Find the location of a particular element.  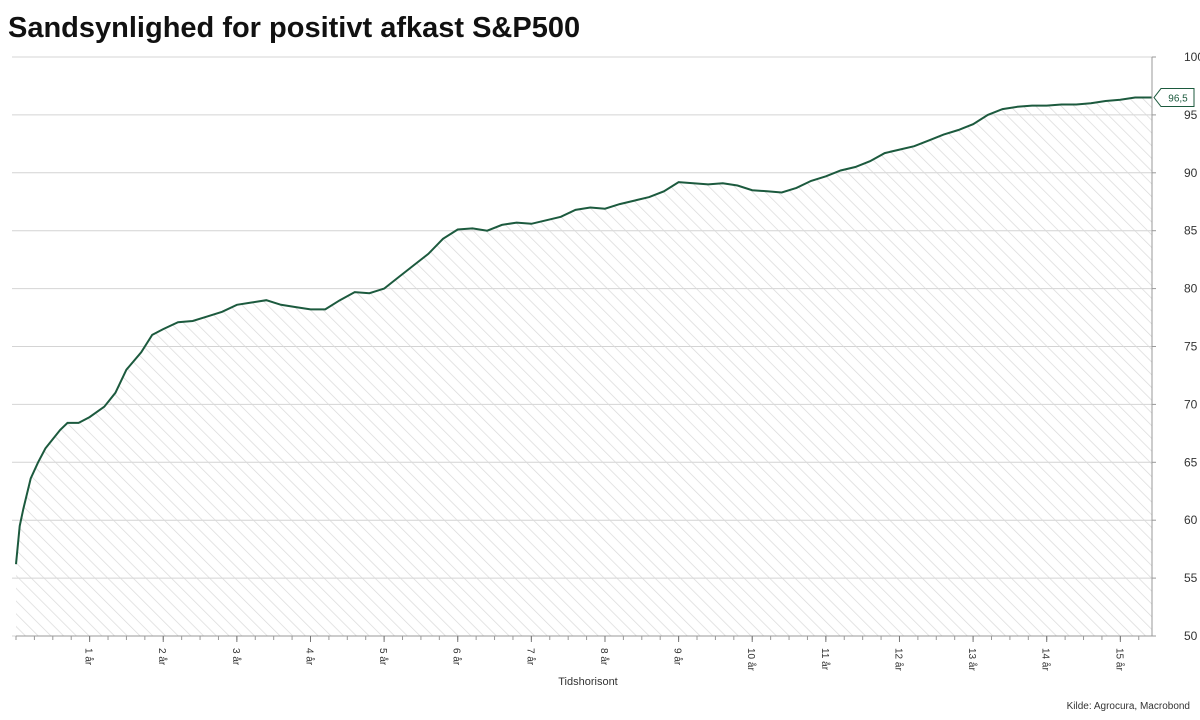

y-axis: 50 55 60 65 70 75 80 85 90 95 100 is located at coordinates (1175, 346).